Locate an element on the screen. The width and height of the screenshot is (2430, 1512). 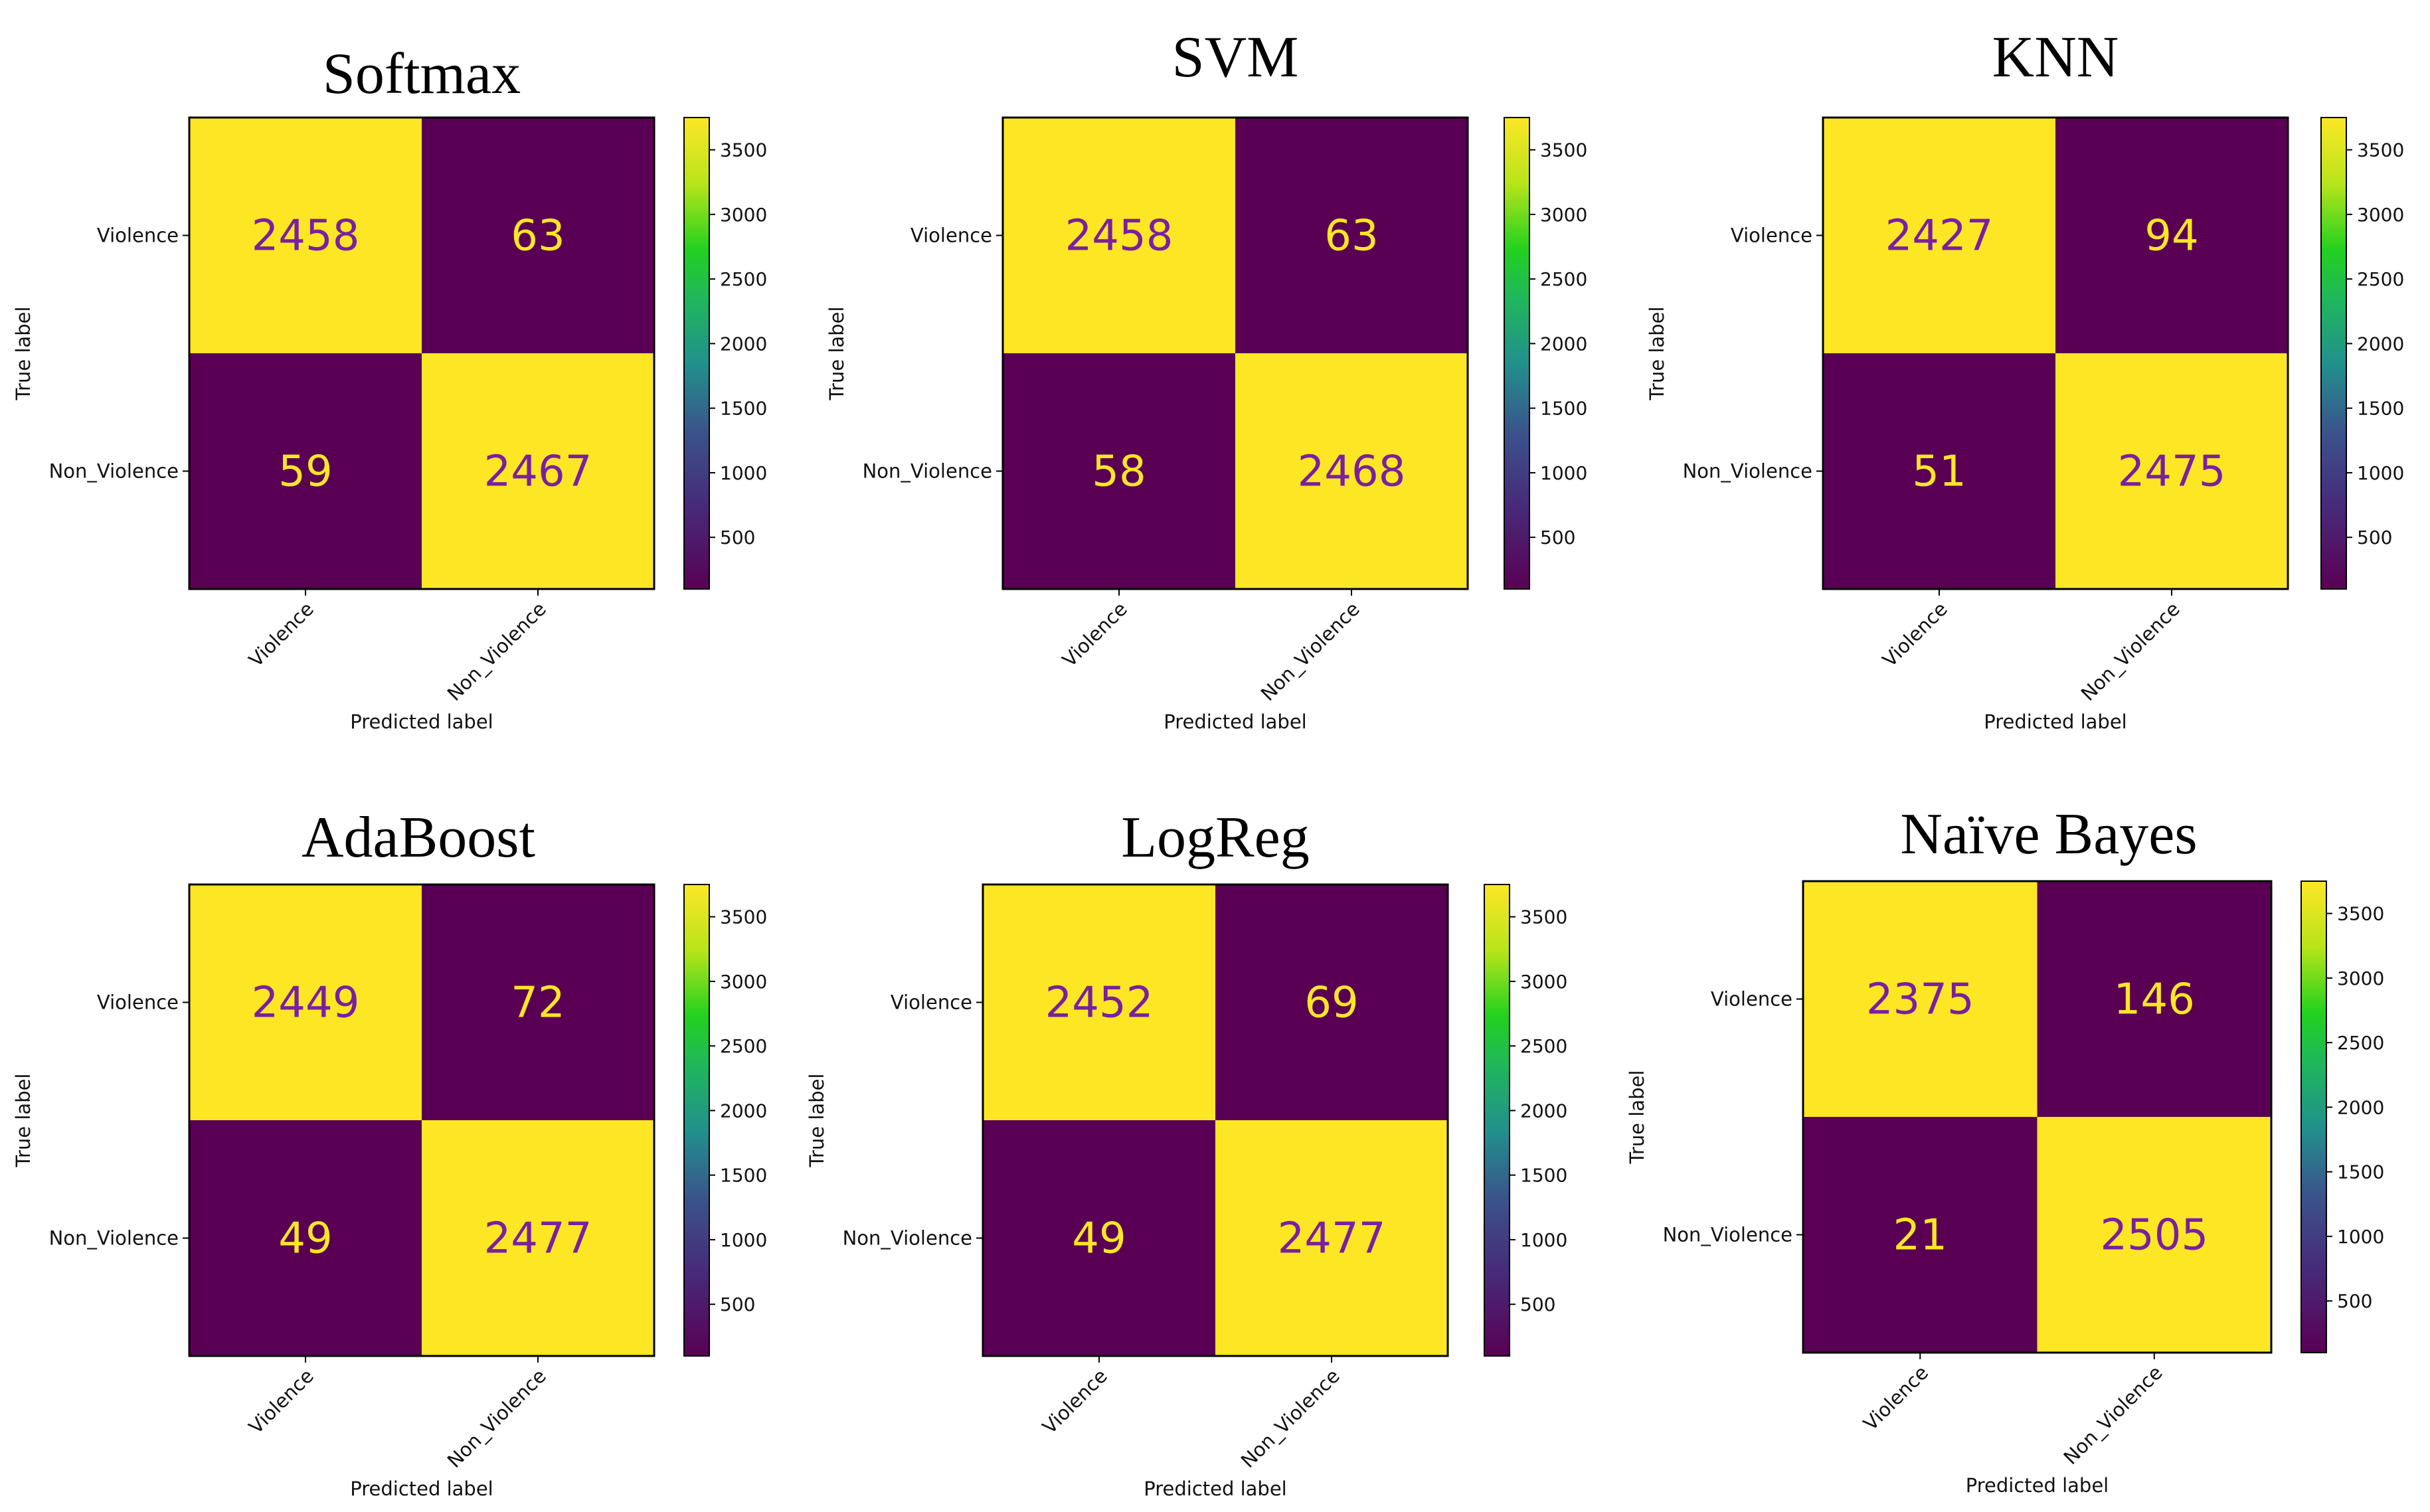
cell-value: 63 is located at coordinates (537, 236).